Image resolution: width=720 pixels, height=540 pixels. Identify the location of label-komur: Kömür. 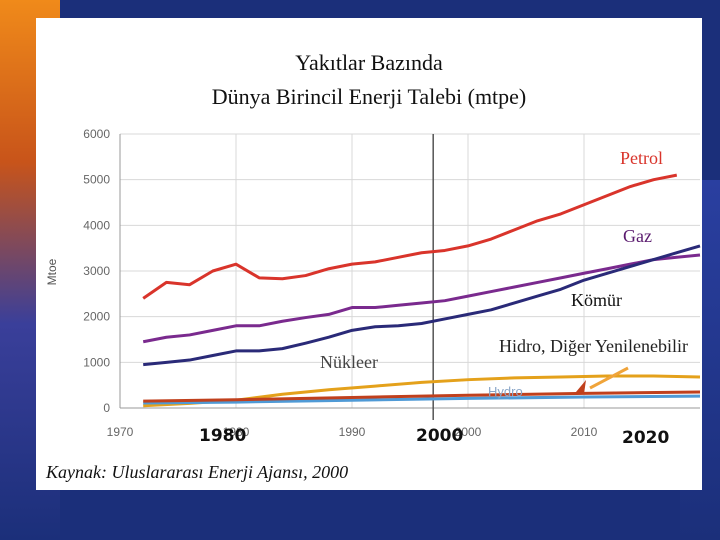
(596, 300).